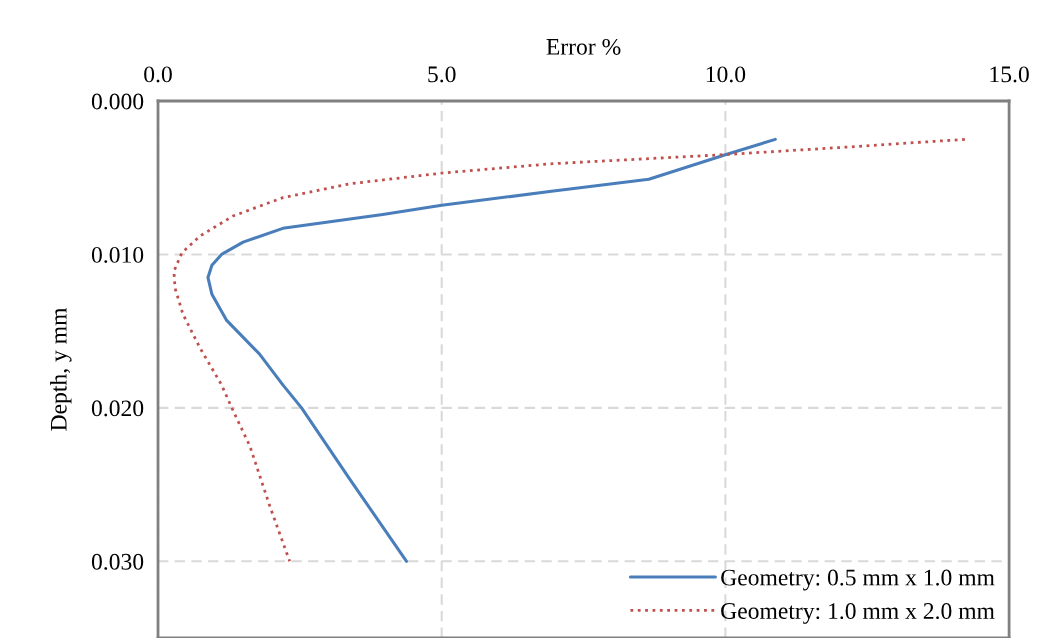  I want to click on x-axis-title: Error %, so click(583, 46).